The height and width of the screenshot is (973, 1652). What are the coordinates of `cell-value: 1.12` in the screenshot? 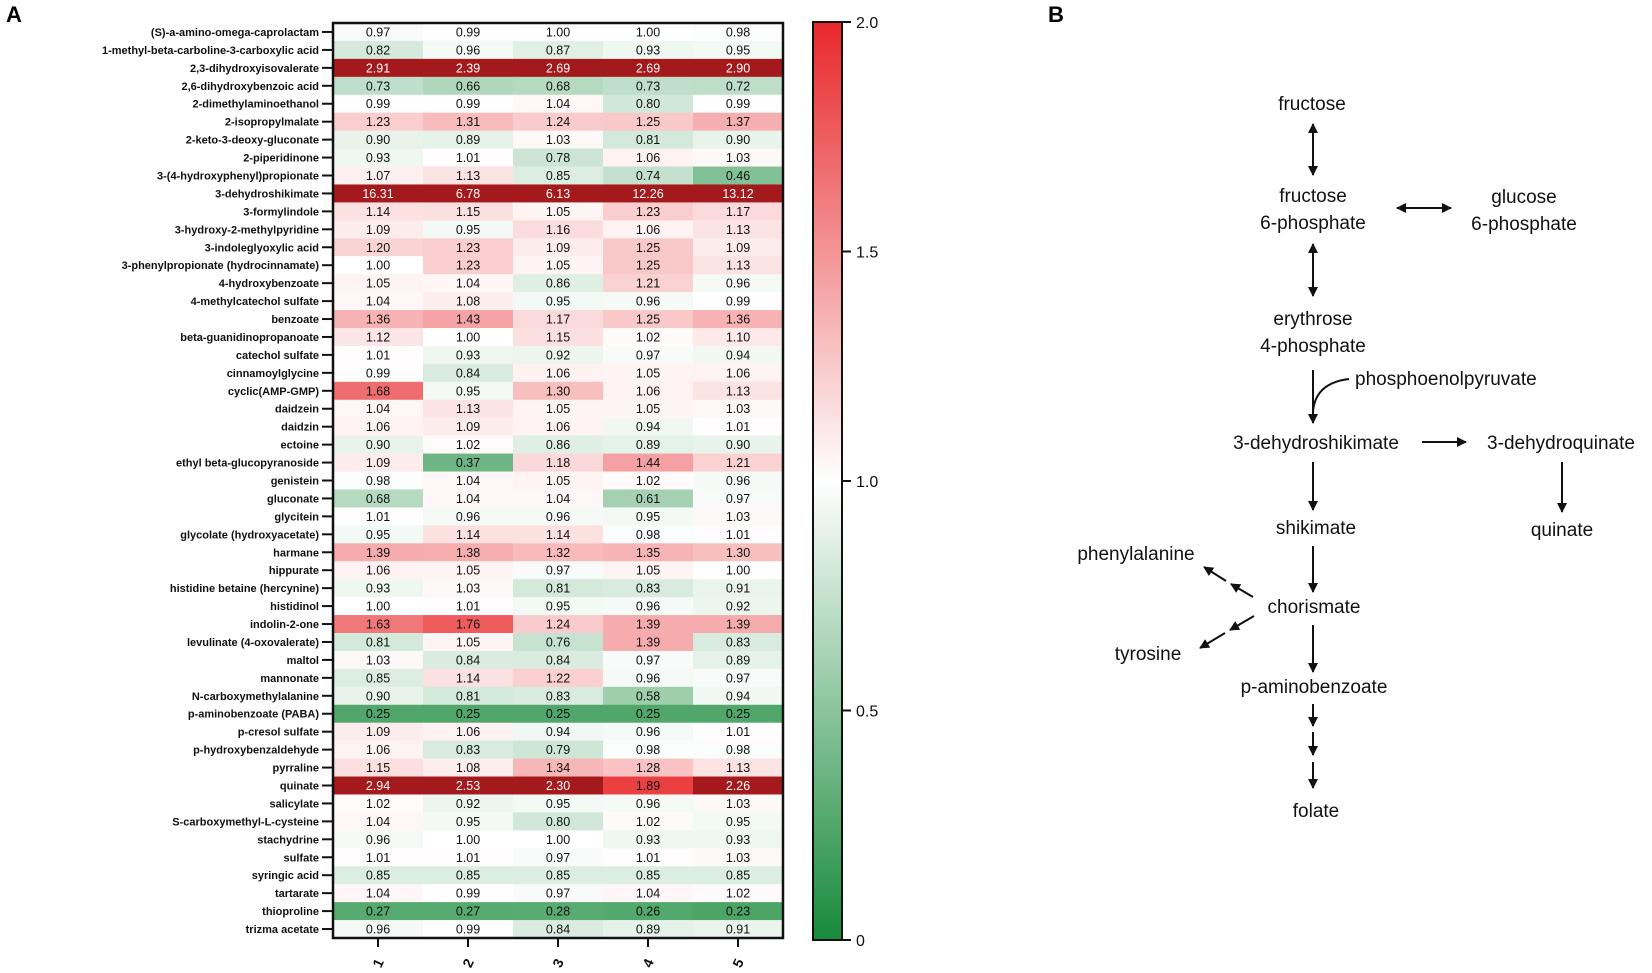 It's located at (378, 337).